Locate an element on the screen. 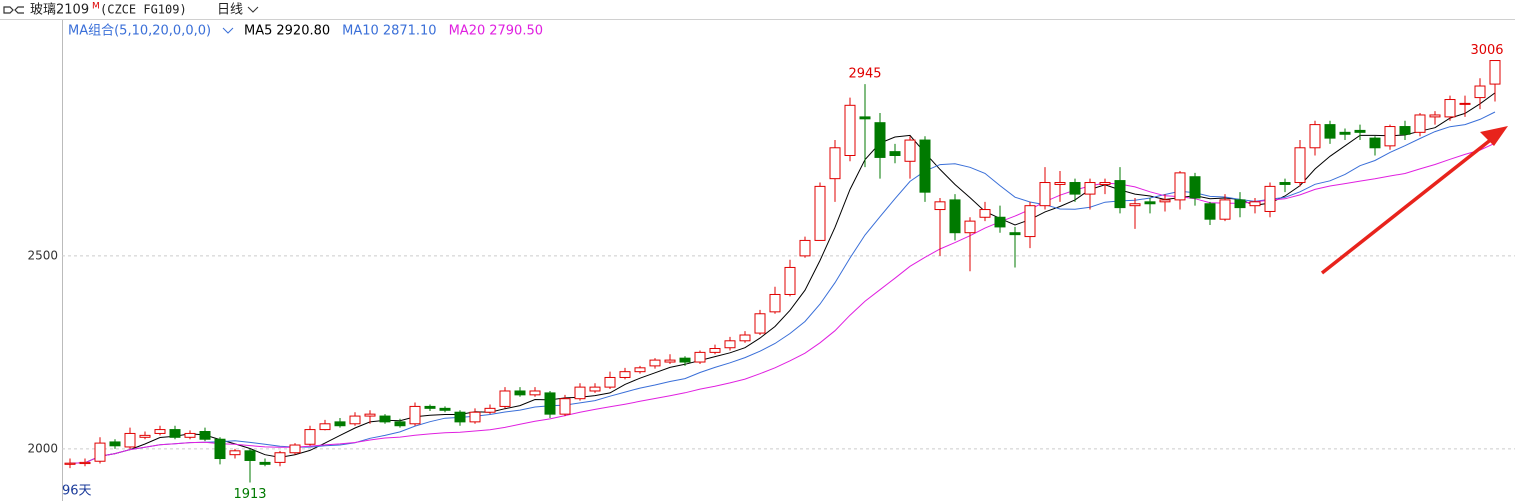 This screenshot has width=1515, height=501. header-icon is located at coordinates (13, 10).